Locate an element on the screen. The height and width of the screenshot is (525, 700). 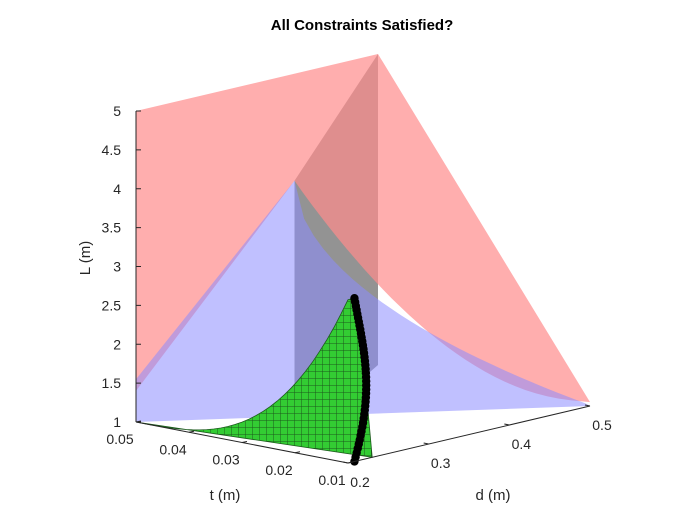
z-tick-label: 2 is located at coordinates (117, 344).